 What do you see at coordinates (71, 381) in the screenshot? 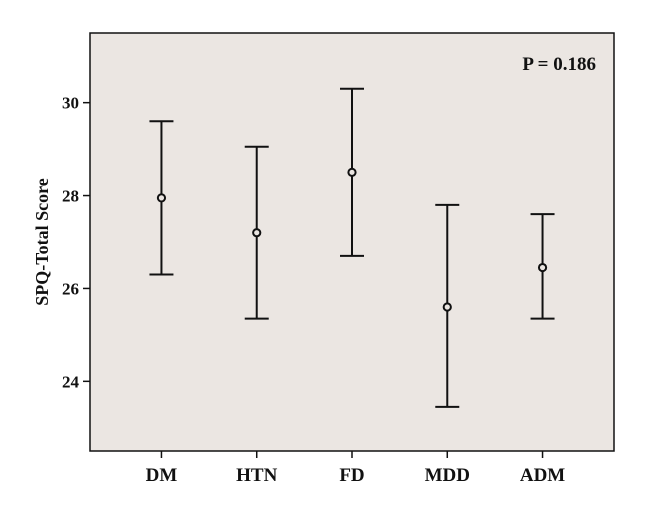
I see `y-tick-label: 24` at bounding box center [71, 381].